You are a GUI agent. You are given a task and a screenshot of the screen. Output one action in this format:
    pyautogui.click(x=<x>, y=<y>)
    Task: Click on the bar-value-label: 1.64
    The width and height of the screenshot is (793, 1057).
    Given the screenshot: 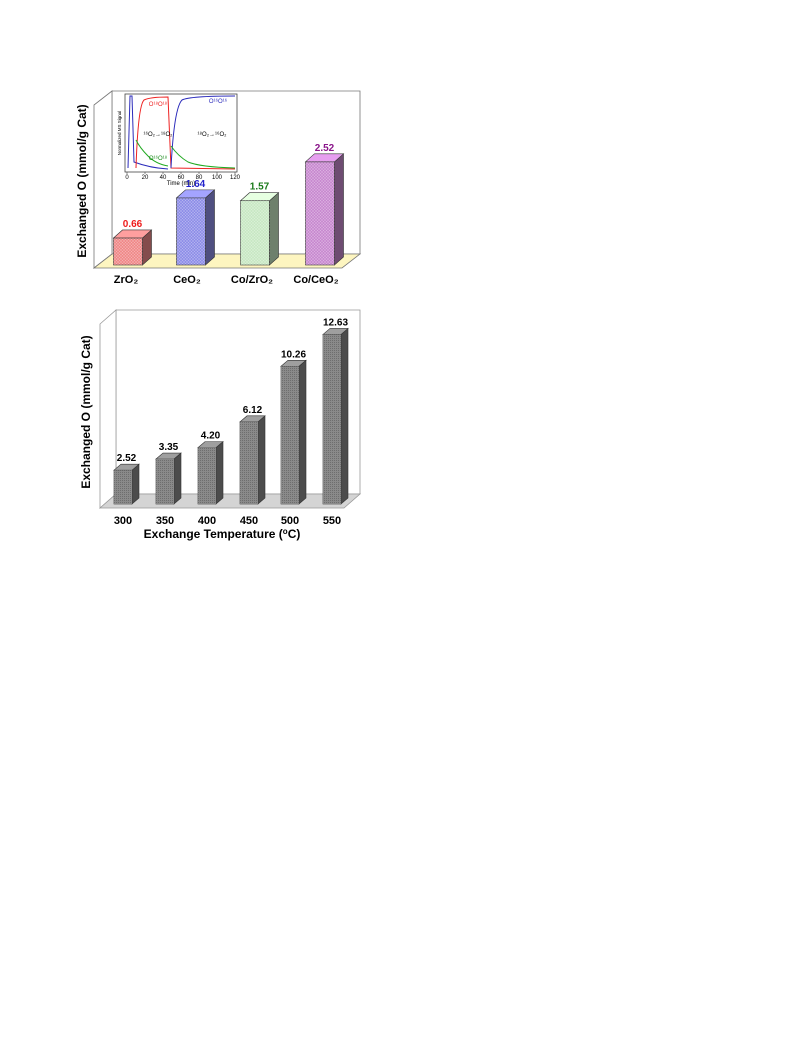 What is the action you would take?
    pyautogui.click(x=196, y=184)
    